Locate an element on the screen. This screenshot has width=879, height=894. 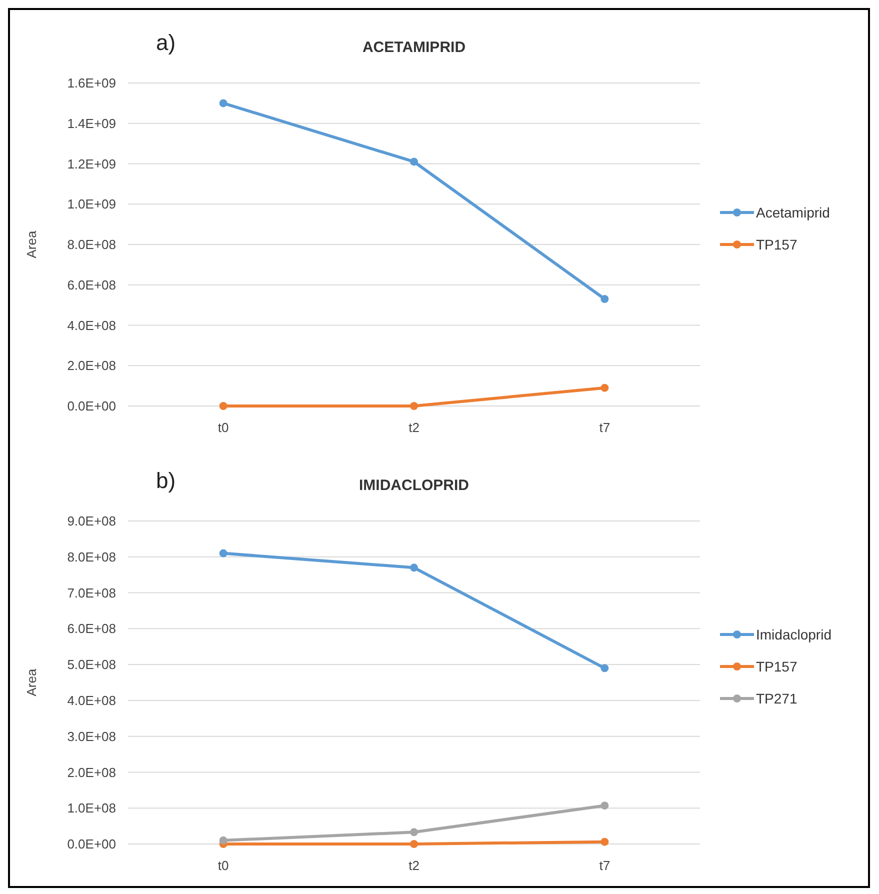
text: b) is located at coordinates (166, 480).